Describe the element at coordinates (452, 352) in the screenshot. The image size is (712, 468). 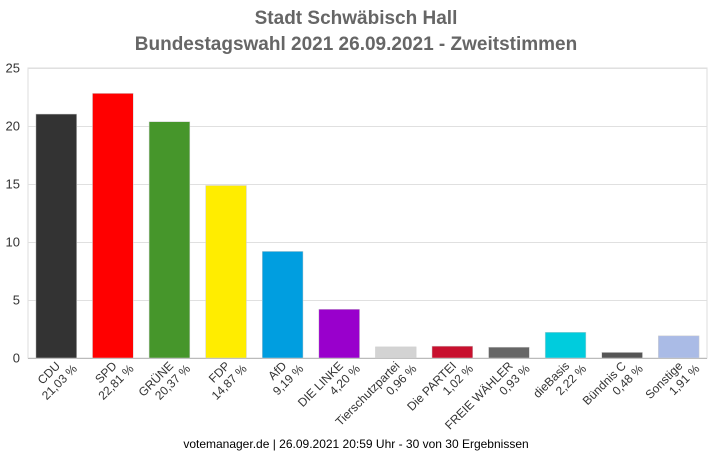
I see `bar-die-partei` at that location.